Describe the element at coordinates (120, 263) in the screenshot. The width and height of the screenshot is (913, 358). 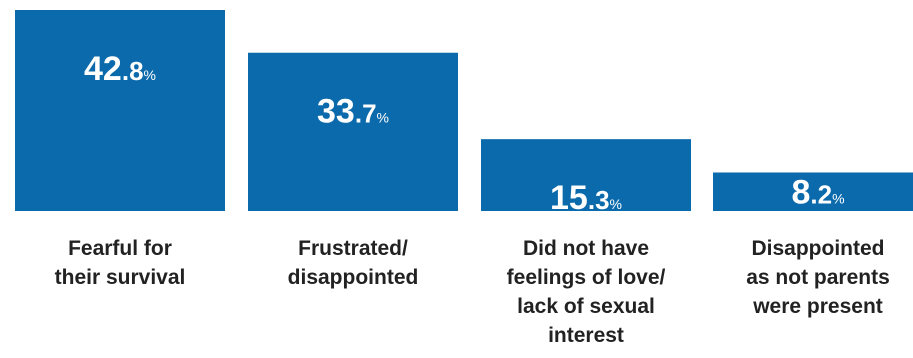
I see `category-label-1: Fearful for their survival` at that location.